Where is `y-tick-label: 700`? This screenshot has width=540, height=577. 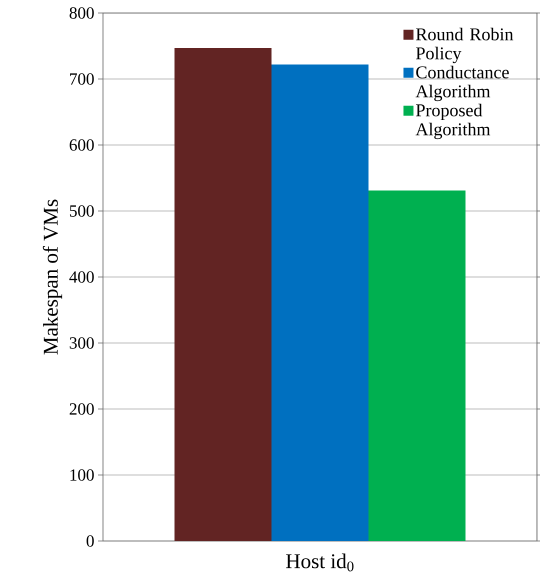 y-tick-label: 700 is located at coordinates (82, 79).